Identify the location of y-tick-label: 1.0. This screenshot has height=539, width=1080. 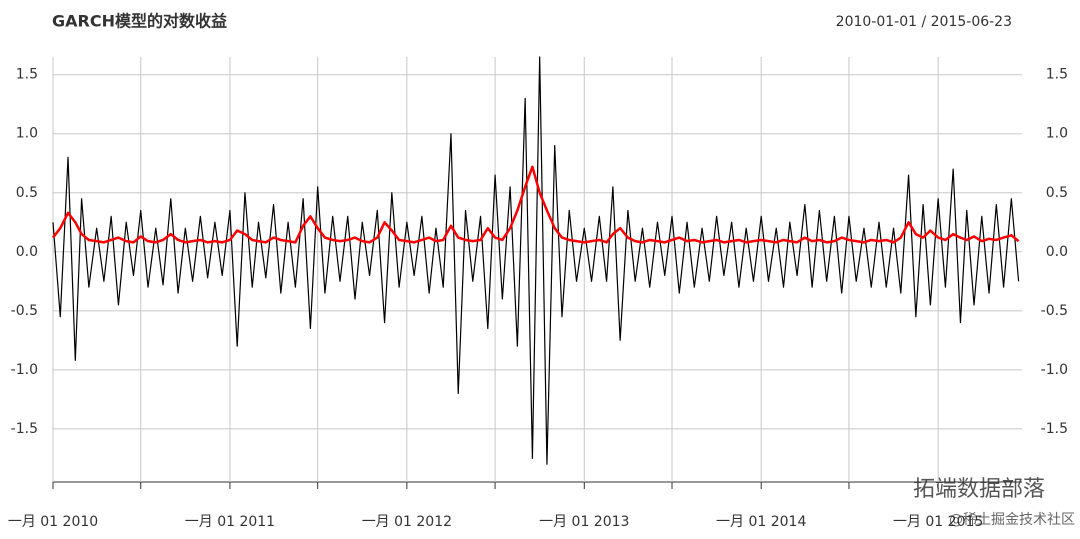
(27, 134).